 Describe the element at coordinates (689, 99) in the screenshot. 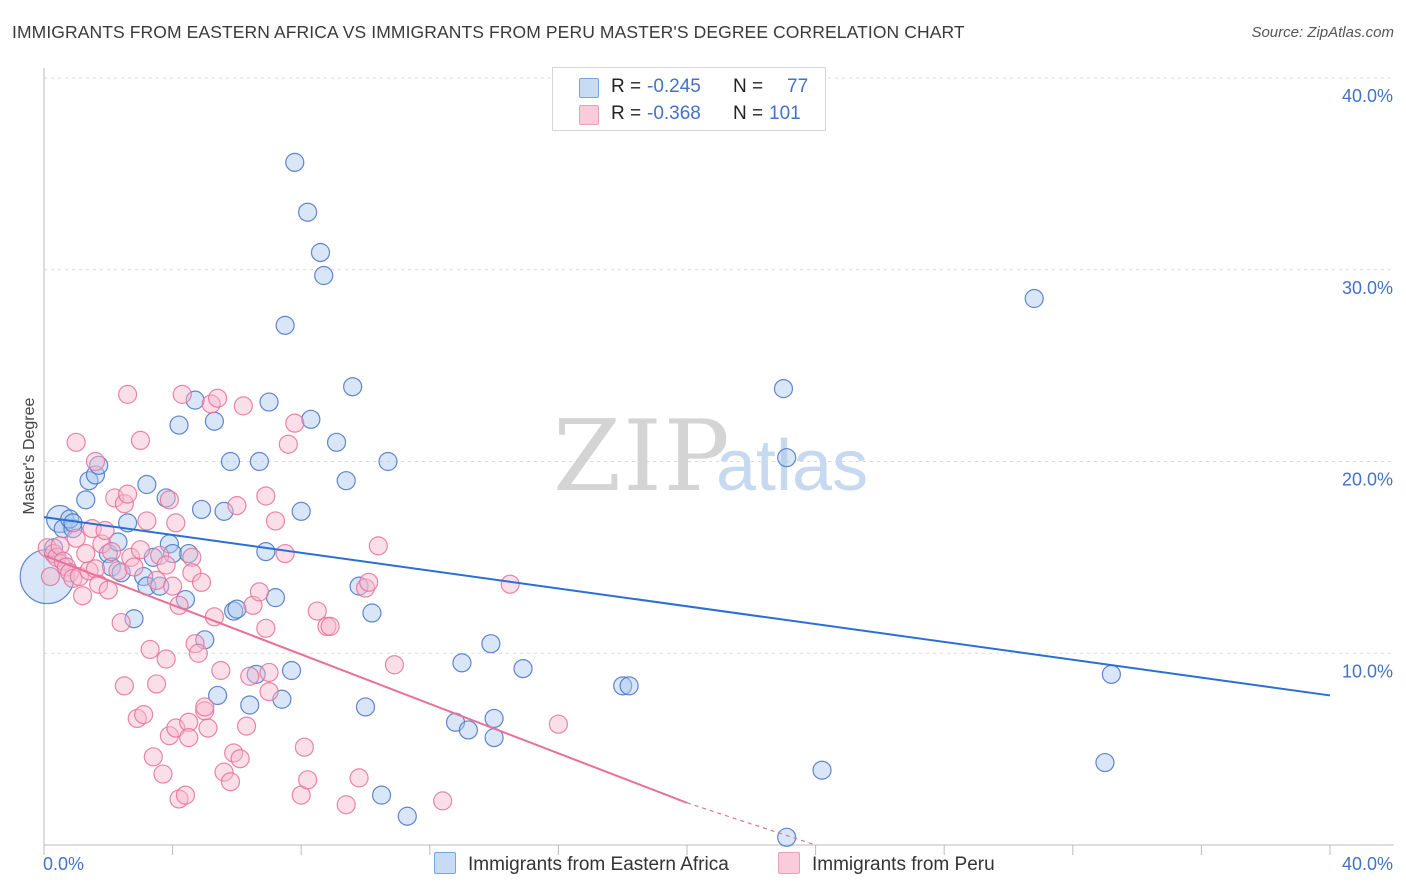

I see `correlation-legend: R = -0.245 N = 77 R = -0.368 N = 101` at that location.